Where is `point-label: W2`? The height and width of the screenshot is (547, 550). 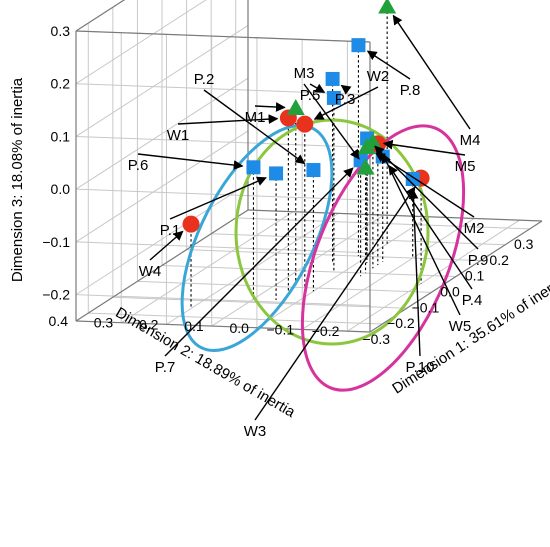 point-label: W2 is located at coordinates (378, 76).